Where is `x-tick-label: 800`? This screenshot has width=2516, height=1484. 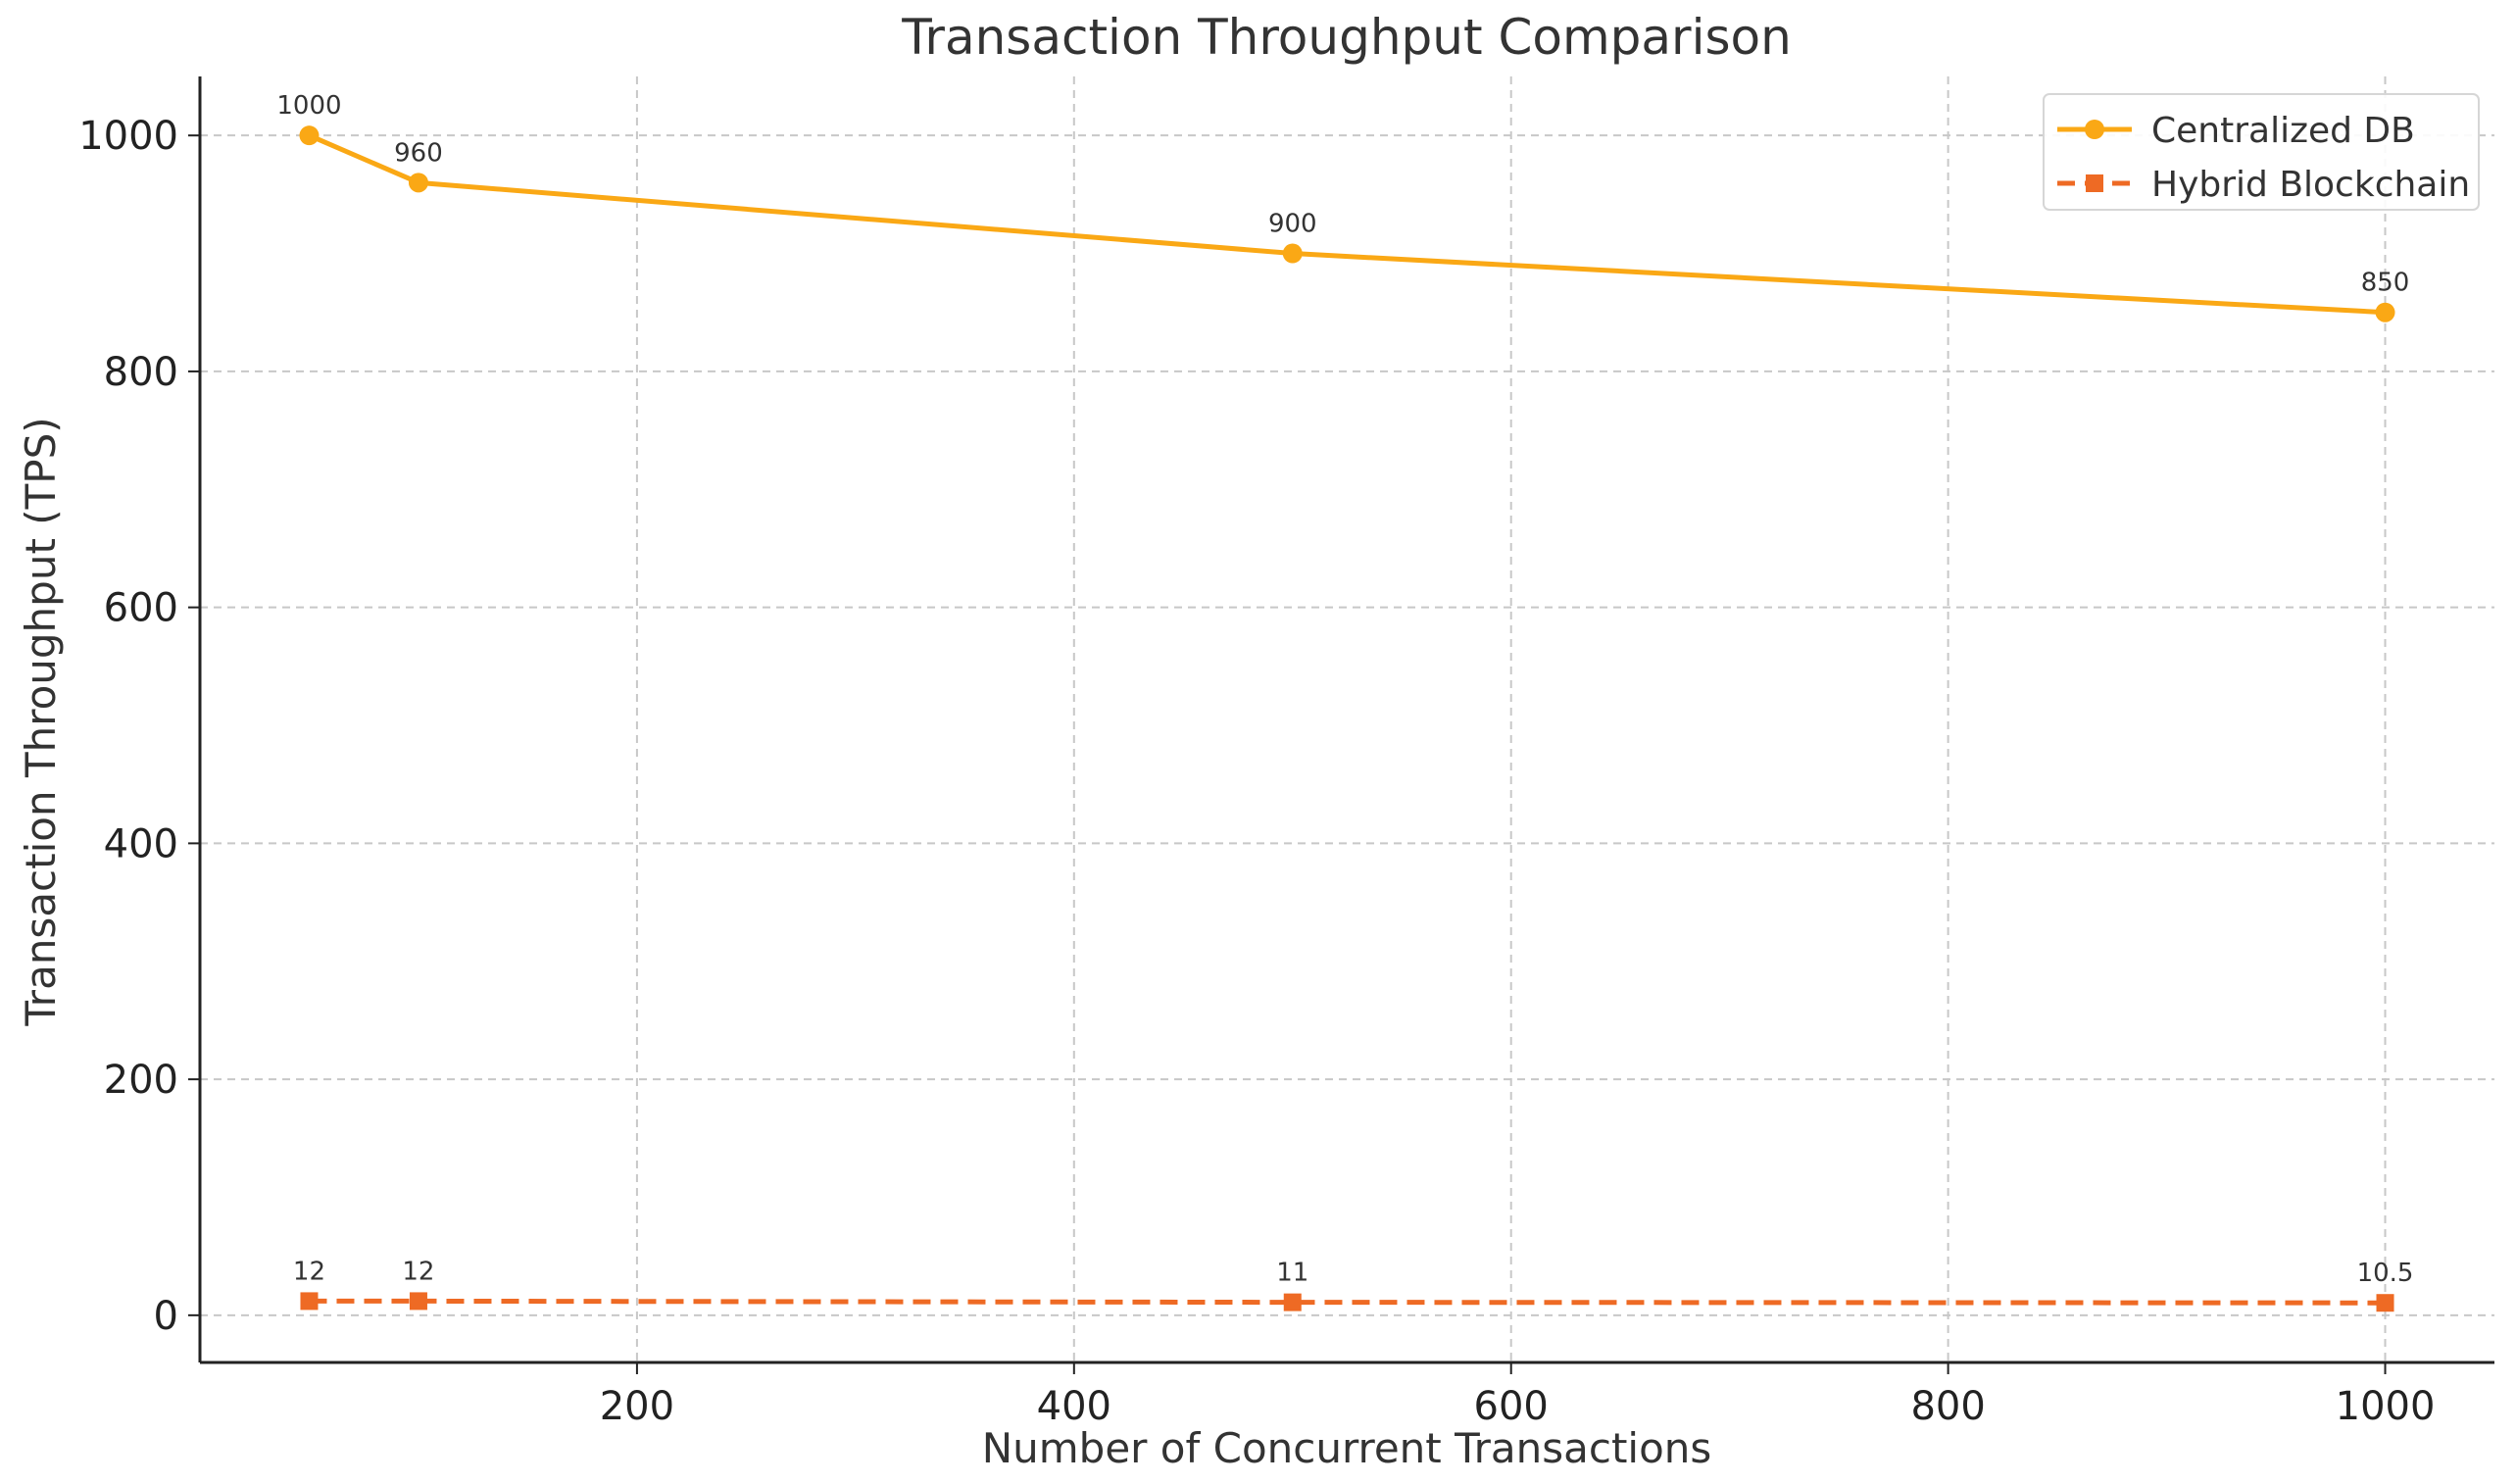 x-tick-label: 800 is located at coordinates (1947, 1407).